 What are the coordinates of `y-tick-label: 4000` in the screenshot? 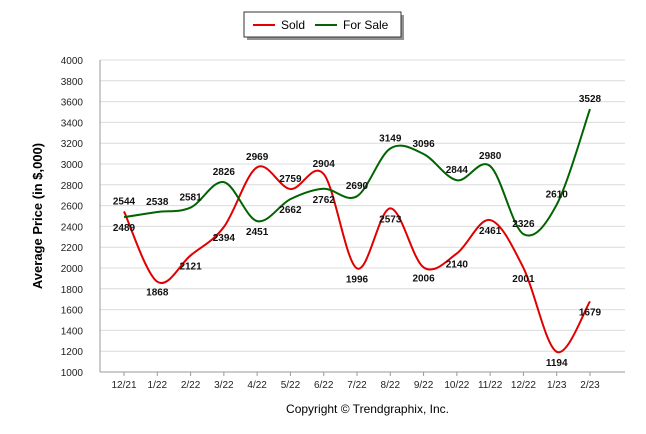 It's located at (72, 61).